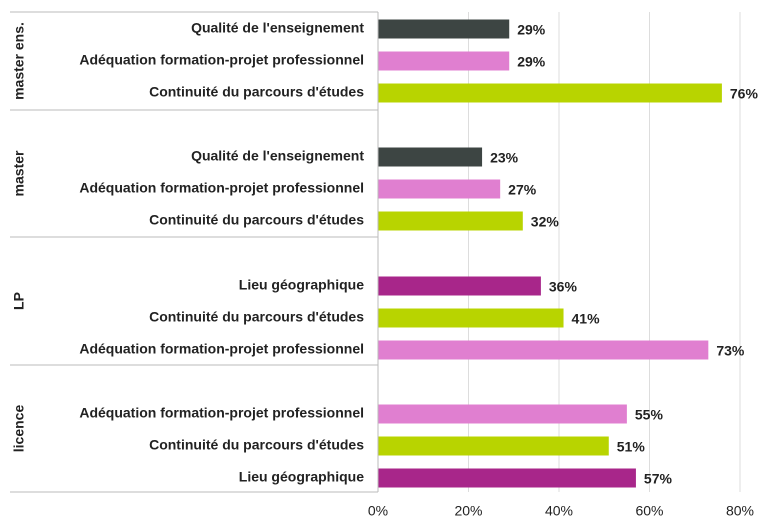 The height and width of the screenshot is (516, 760). What do you see at coordinates (19, 301) in the screenshot?
I see `group-label: LP` at bounding box center [19, 301].